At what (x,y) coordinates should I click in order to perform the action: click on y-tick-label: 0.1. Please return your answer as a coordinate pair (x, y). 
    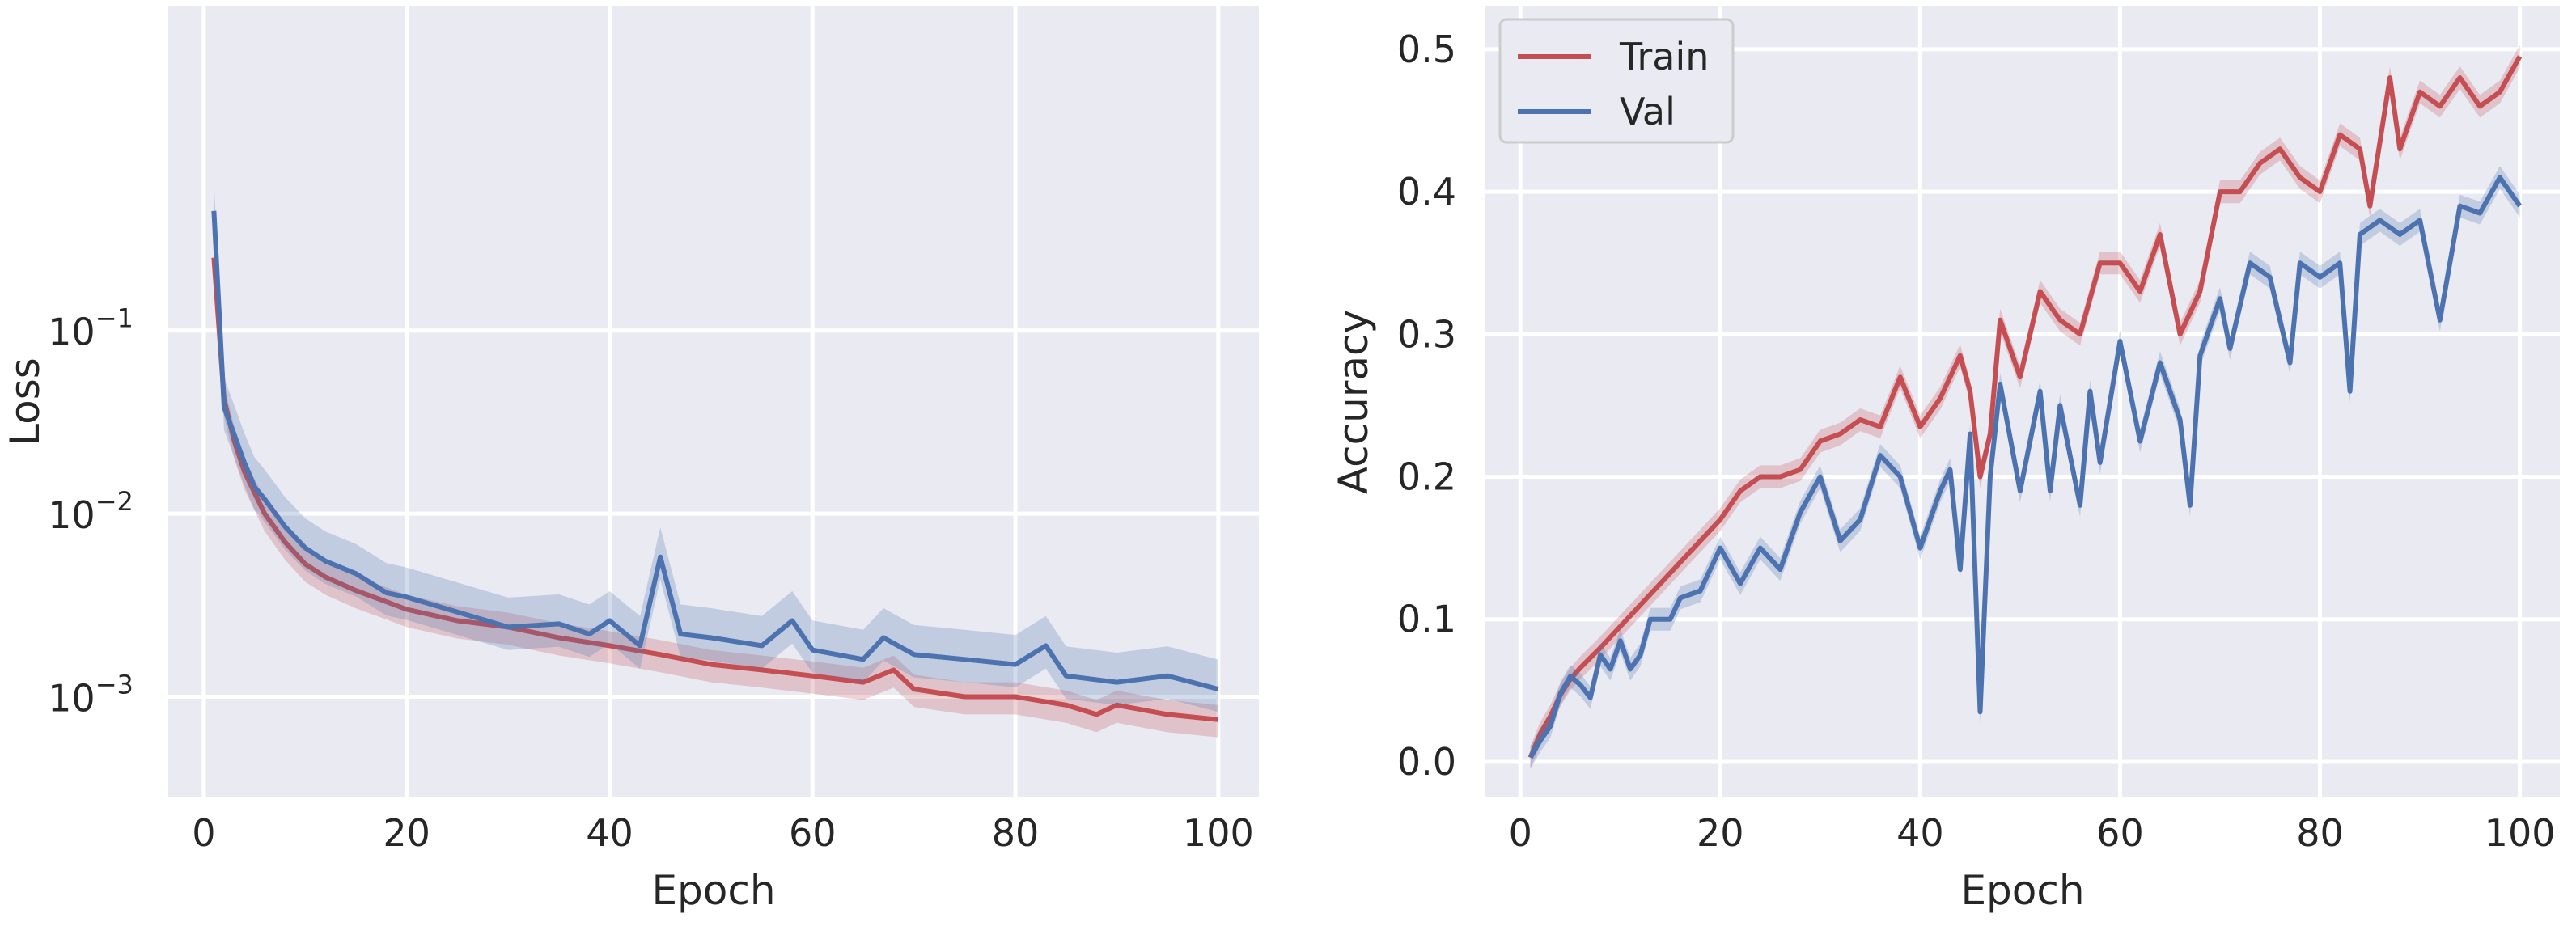
    Looking at the image, I should click on (1426, 619).